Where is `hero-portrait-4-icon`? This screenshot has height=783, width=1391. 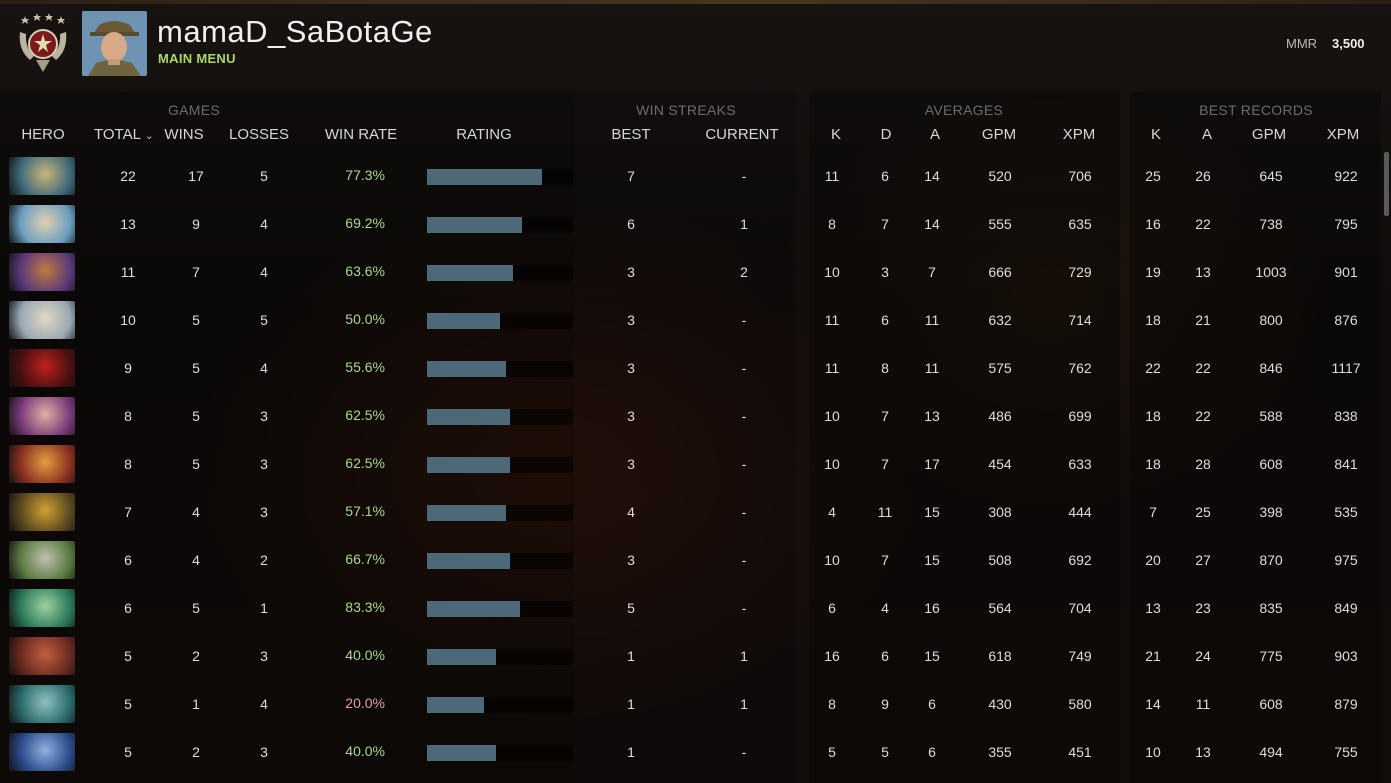 hero-portrait-4-icon is located at coordinates (42, 320).